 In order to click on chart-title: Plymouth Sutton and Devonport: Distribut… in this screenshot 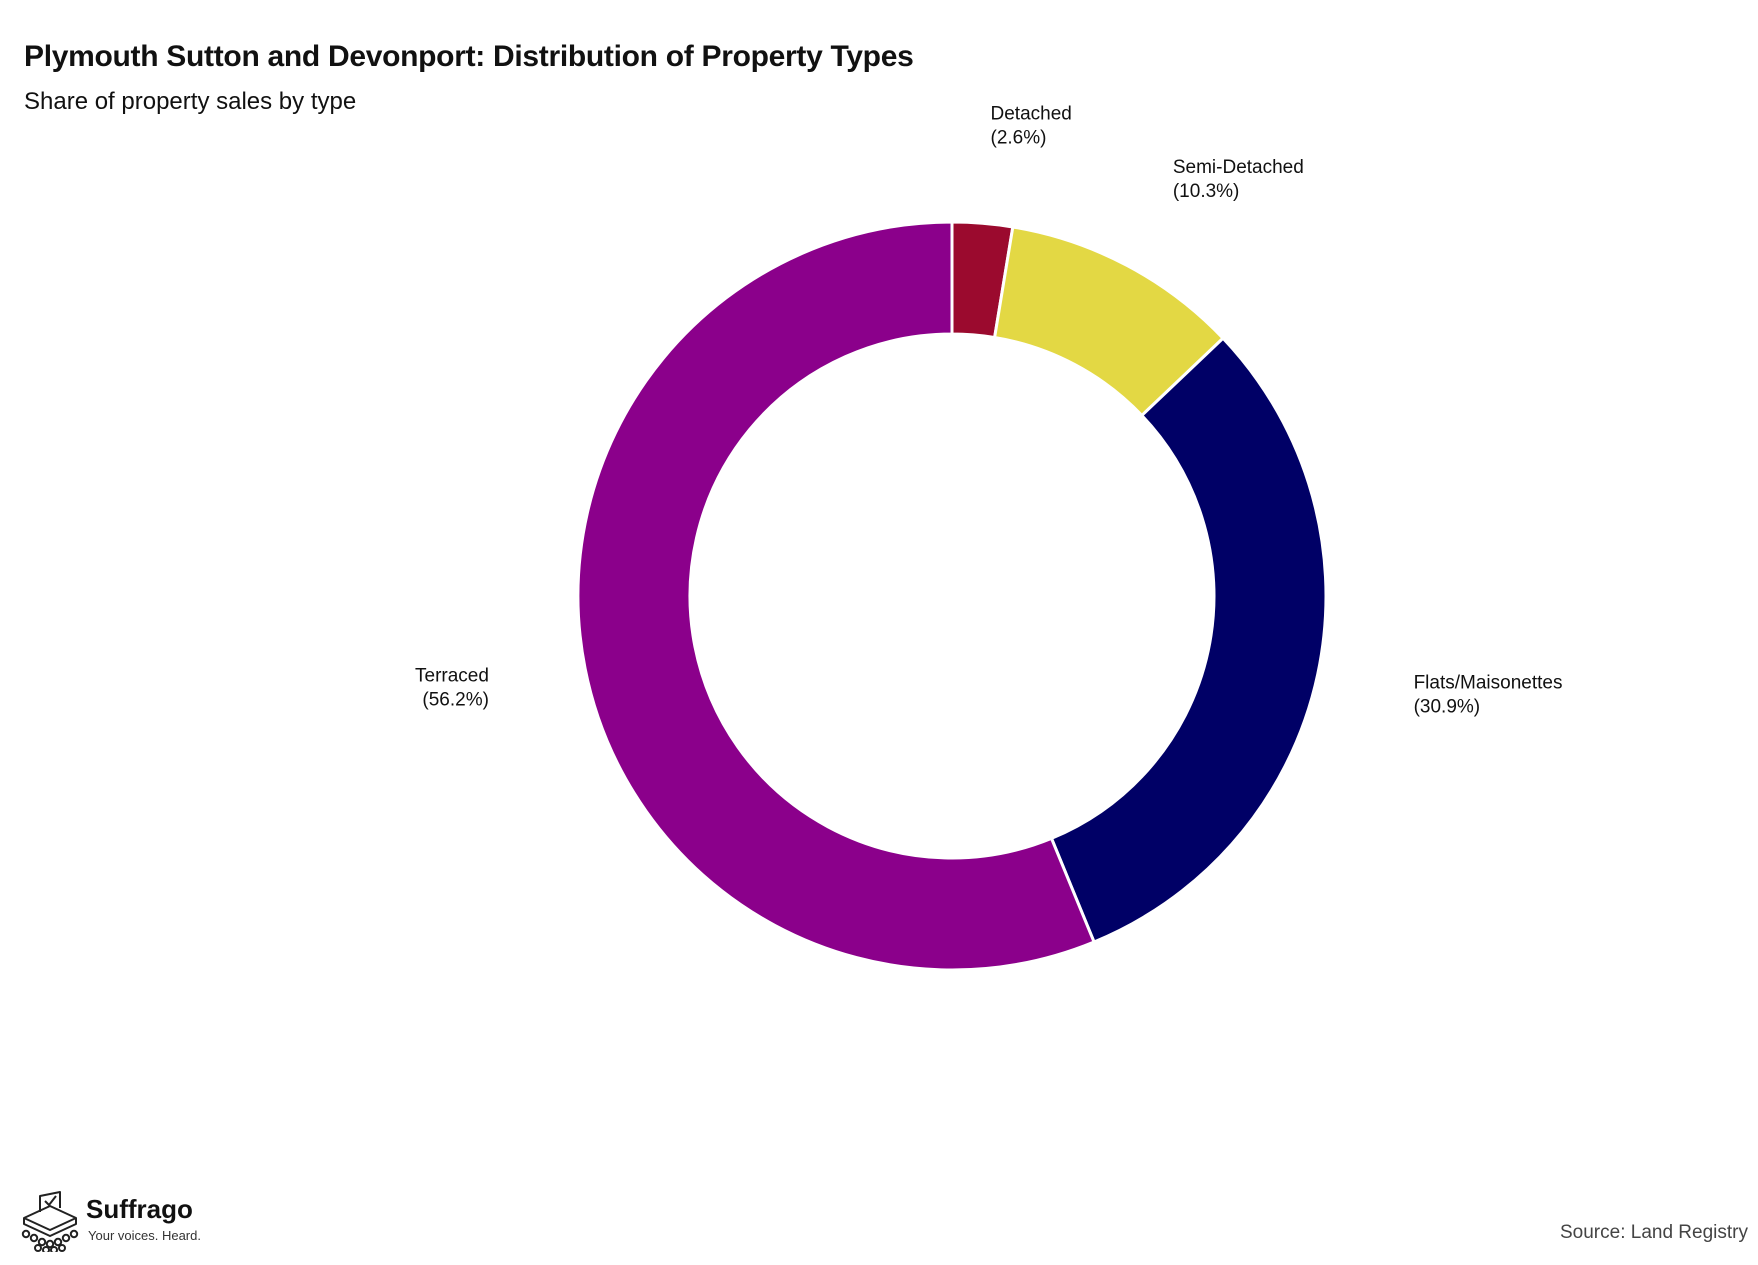, I will do `click(469, 56)`.